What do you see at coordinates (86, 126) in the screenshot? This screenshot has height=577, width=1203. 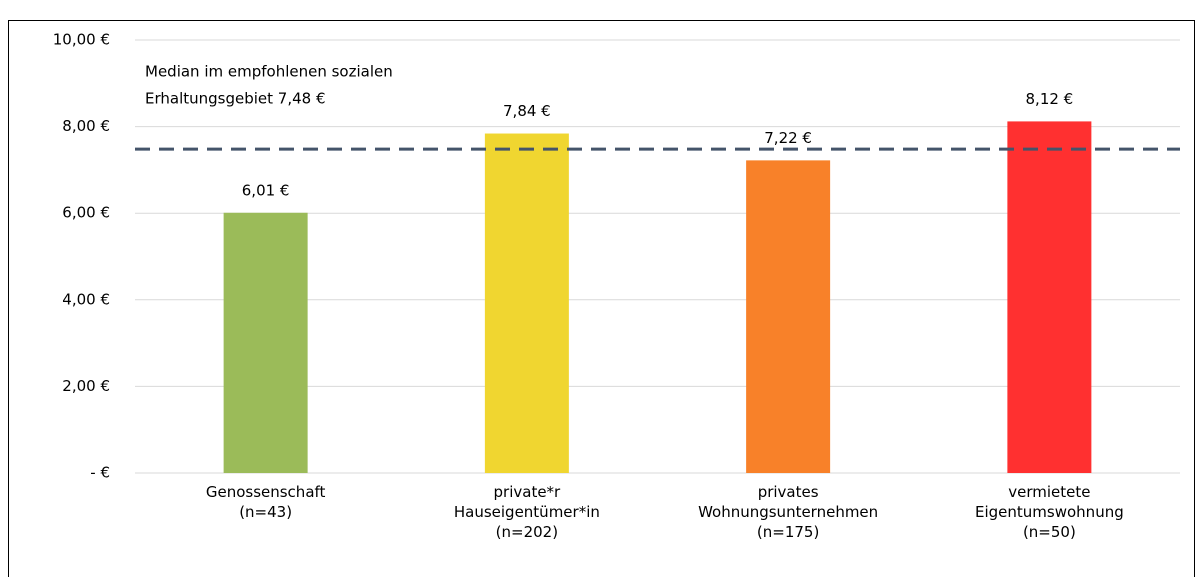 I see `y-tick-label: 8,00 €` at bounding box center [86, 126].